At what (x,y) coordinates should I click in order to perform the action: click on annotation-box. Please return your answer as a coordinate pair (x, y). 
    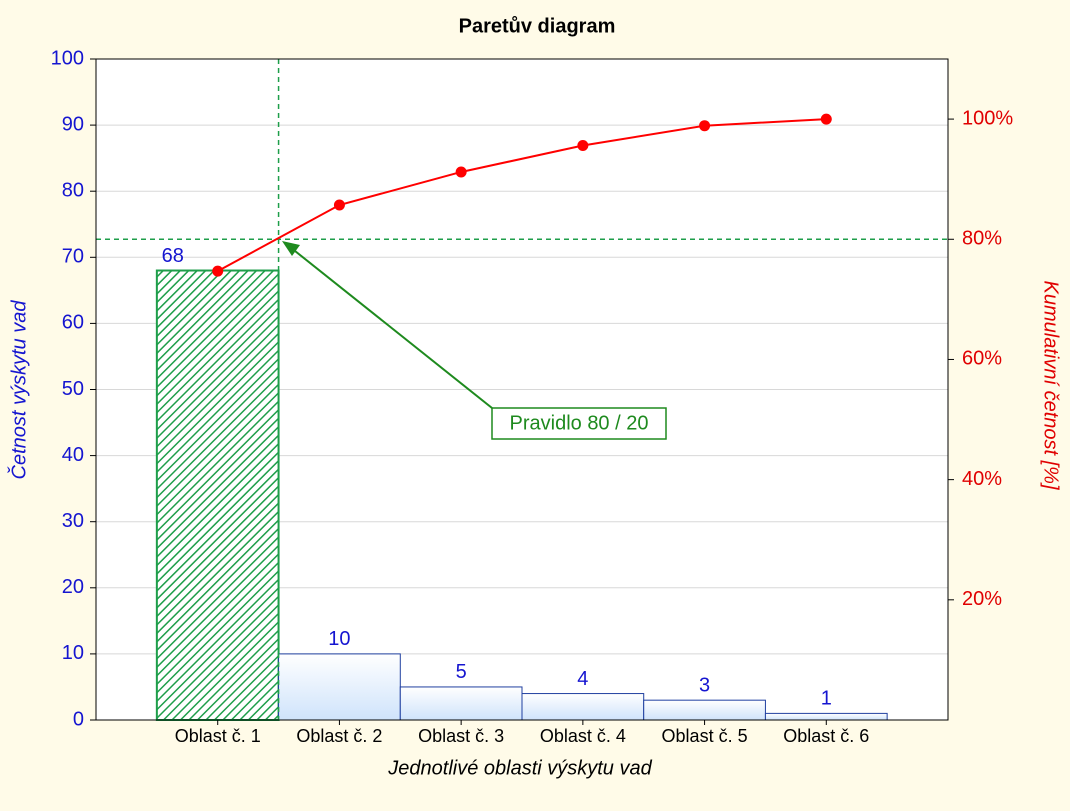
    Looking at the image, I should click on (579, 423).